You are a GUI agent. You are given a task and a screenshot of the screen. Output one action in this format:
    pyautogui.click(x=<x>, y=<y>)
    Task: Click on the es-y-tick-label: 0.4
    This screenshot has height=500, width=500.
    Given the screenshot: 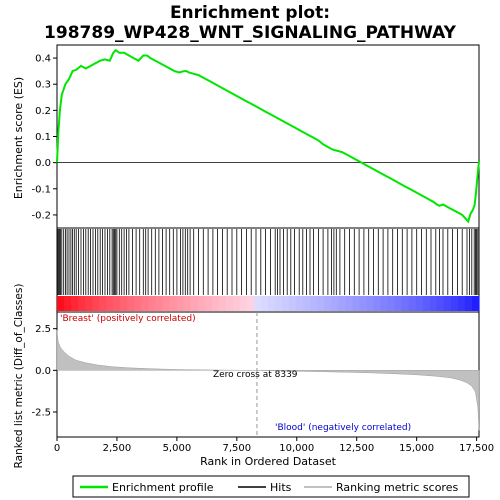 What is the action you would take?
    pyautogui.click(x=43, y=59)
    